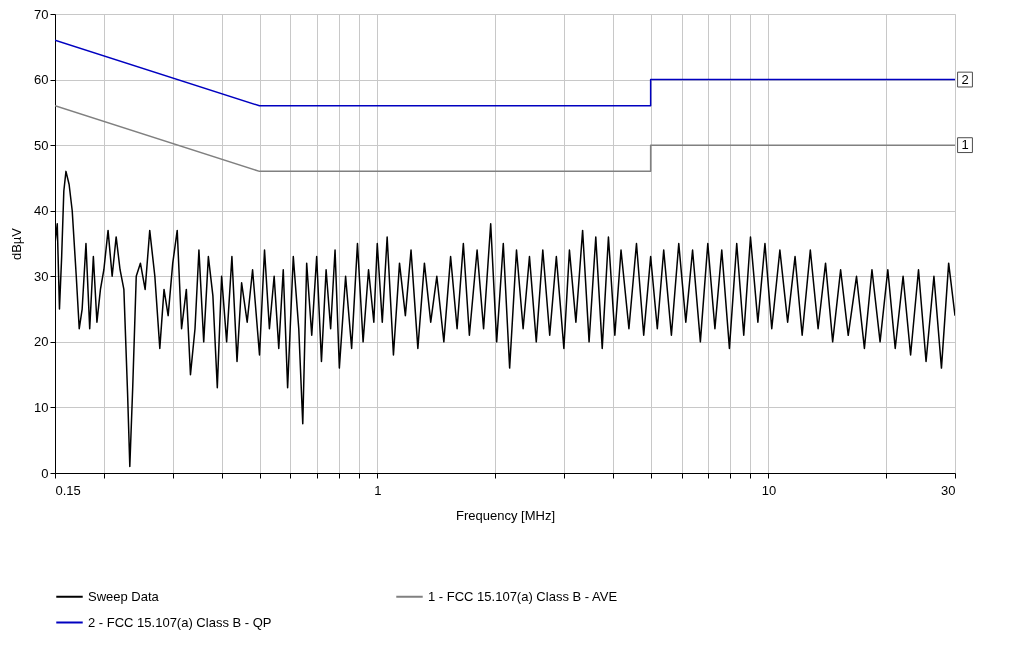  Describe the element at coordinates (505, 515) in the screenshot. I see `x-axis-title: Frequency [MHz]` at that location.